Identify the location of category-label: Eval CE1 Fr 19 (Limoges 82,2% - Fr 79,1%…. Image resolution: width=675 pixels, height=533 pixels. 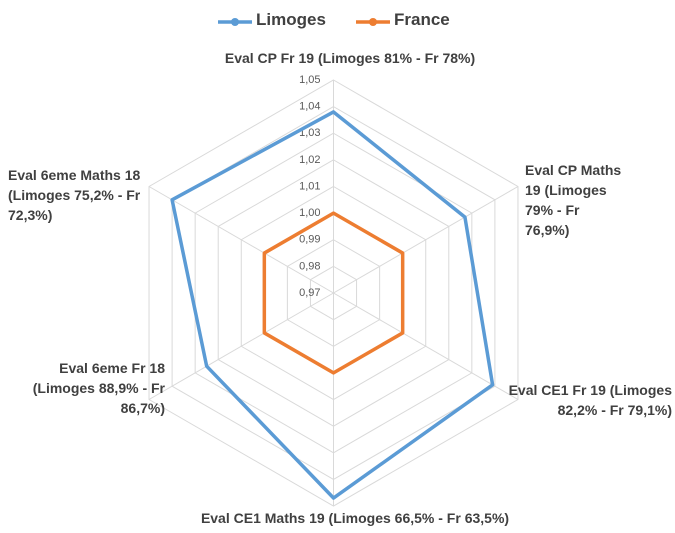
(590, 400).